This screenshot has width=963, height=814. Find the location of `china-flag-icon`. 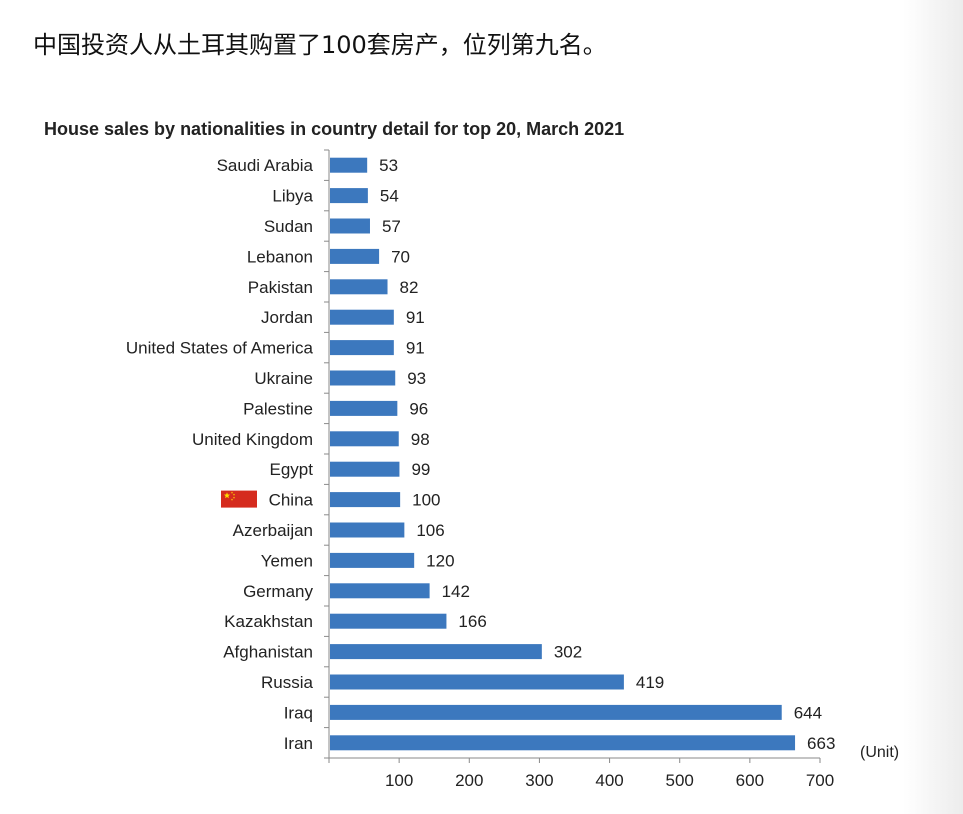

china-flag-icon is located at coordinates (239, 499).